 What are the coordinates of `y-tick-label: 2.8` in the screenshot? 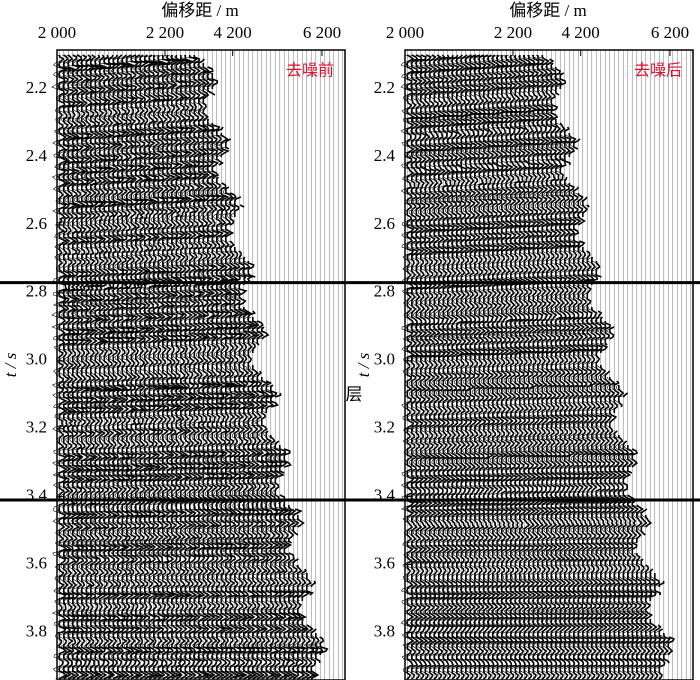 It's located at (384, 291).